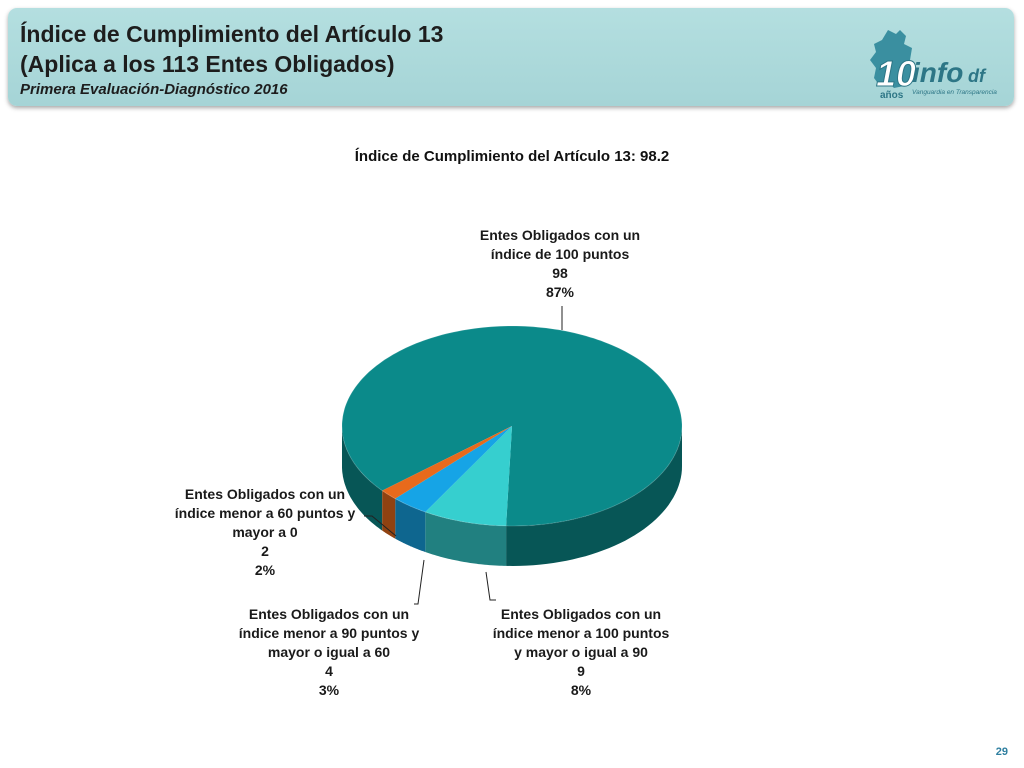 The height and width of the screenshot is (768, 1024). What do you see at coordinates (232, 34) in the screenshot?
I see `page-title-line-1: Índice de Cumplimiento del Artículo 13` at bounding box center [232, 34].